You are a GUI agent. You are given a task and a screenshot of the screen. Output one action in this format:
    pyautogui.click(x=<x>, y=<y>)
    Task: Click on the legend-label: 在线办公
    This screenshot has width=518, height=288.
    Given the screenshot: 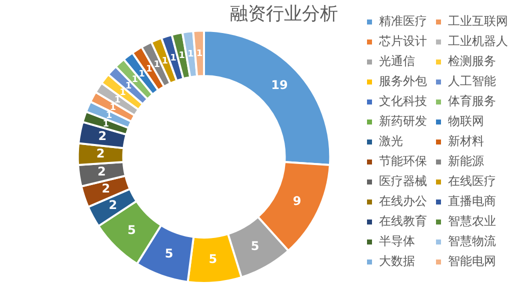 What is the action you would take?
    pyautogui.click(x=403, y=201)
    